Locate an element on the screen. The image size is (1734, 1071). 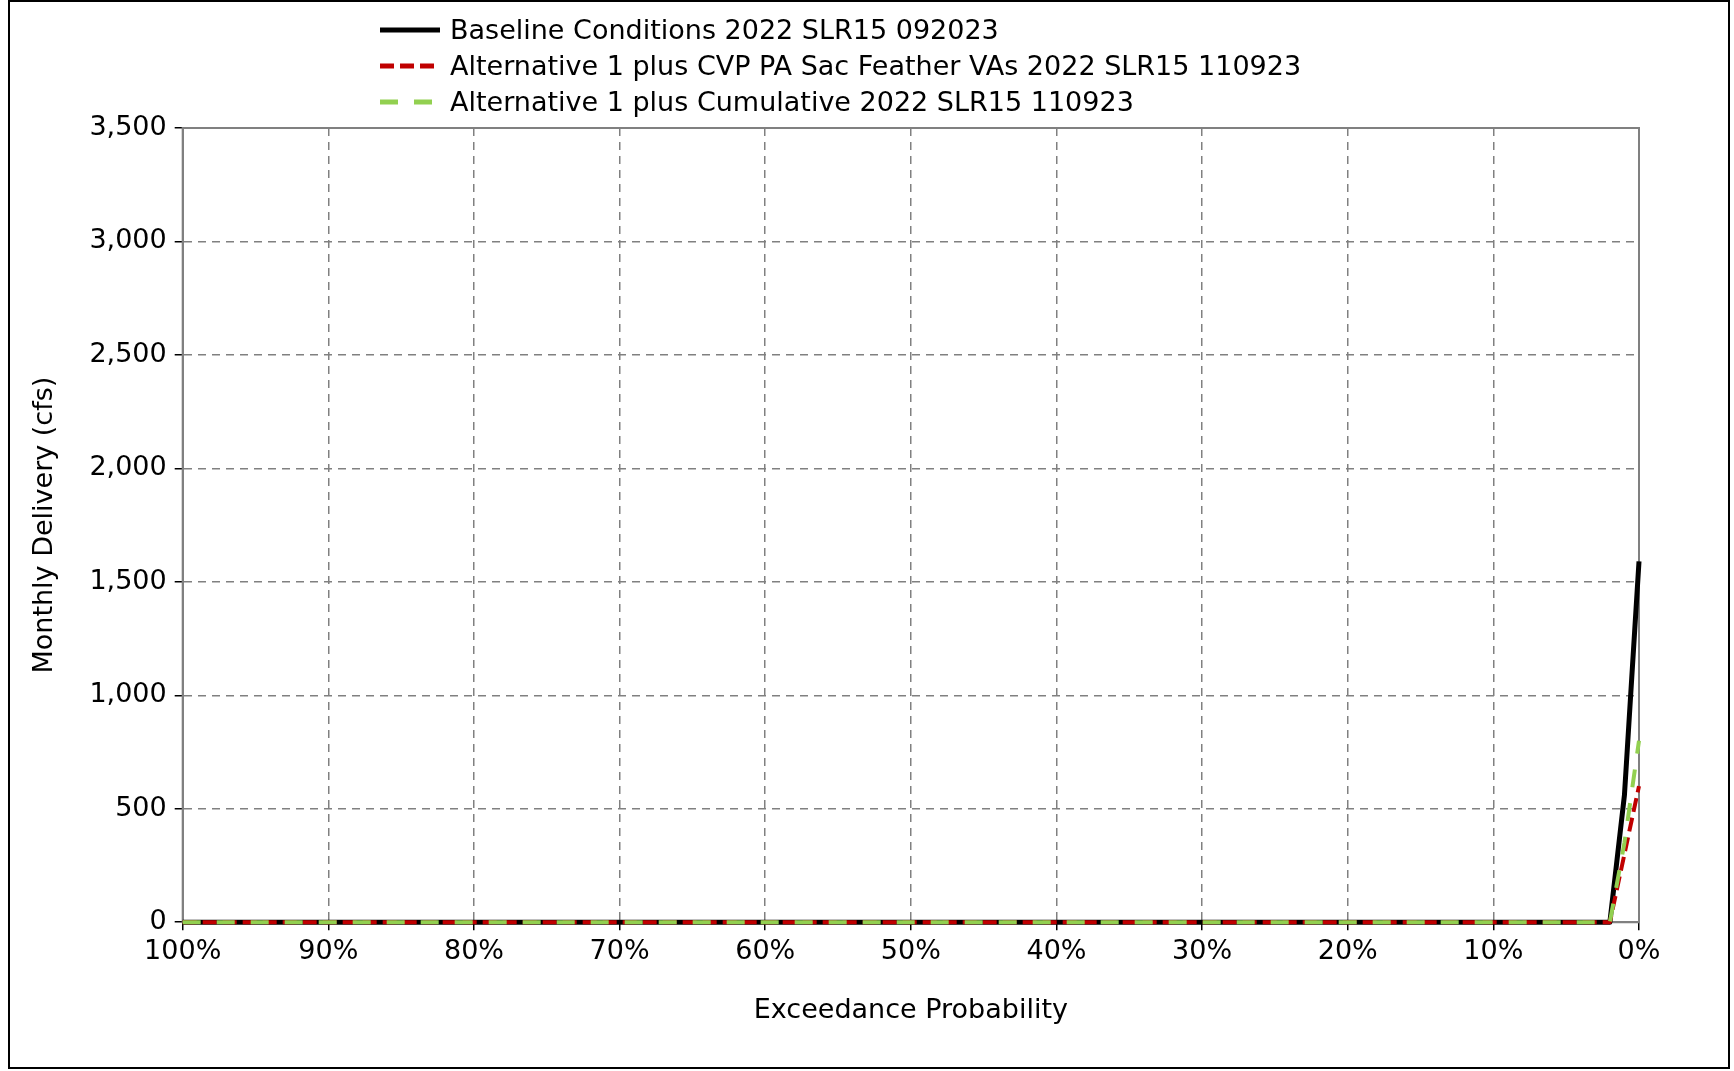
x-tick-label: 0% is located at coordinates (1639, 950).